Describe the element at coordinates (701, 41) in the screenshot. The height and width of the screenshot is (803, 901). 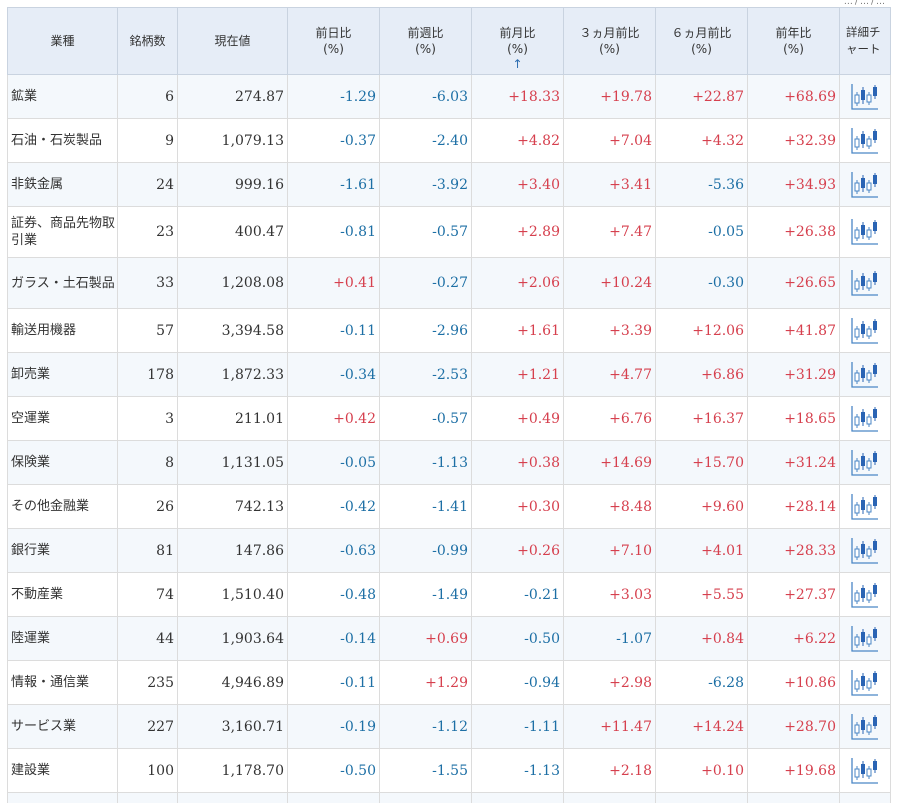
I see `col-m6-header: ６ヵ月前比 (%)` at that location.